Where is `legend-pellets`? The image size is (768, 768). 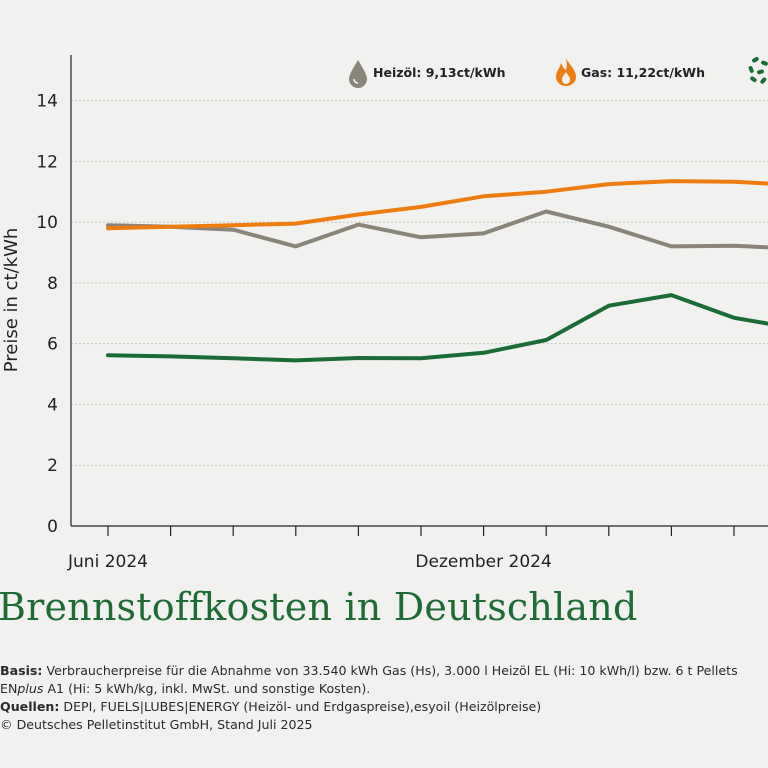 legend-pellets is located at coordinates (758, 70).